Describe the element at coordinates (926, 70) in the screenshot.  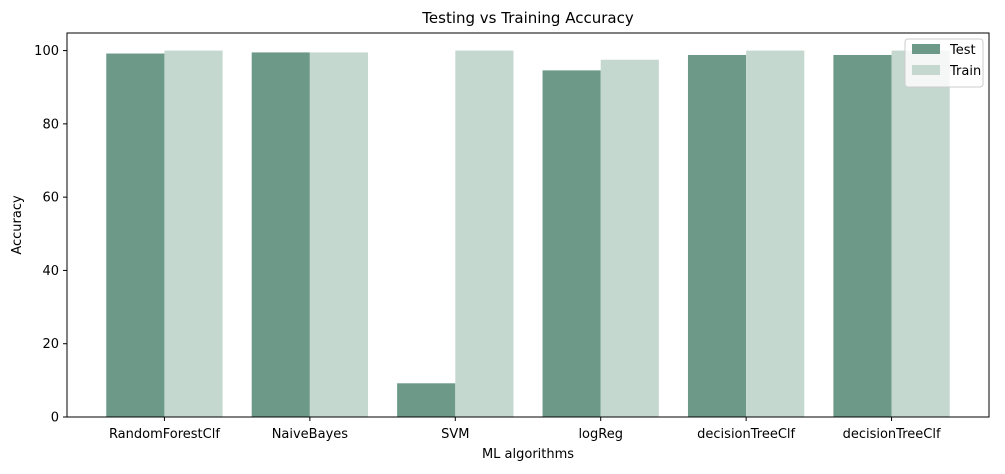
I see `legend-swatch-train` at that location.